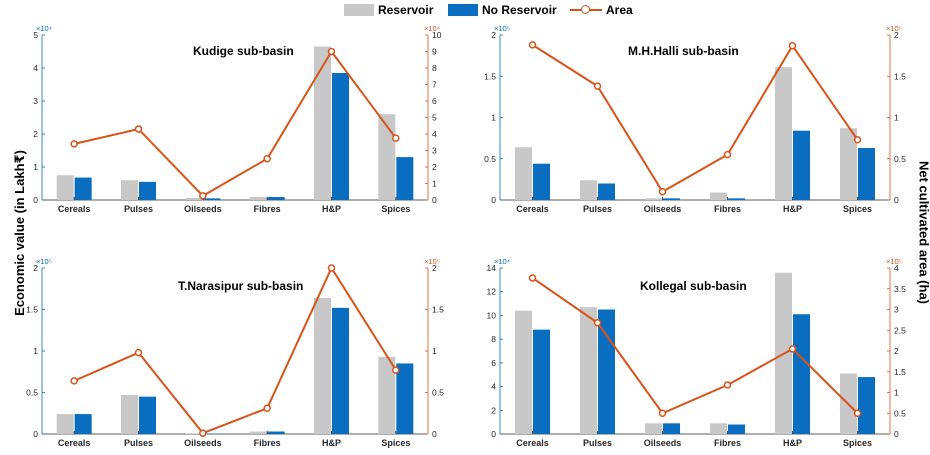  Describe the element at coordinates (432, 28) in the screenshot. I see `y-axis-exponent-right: ×10⁴` at that location.